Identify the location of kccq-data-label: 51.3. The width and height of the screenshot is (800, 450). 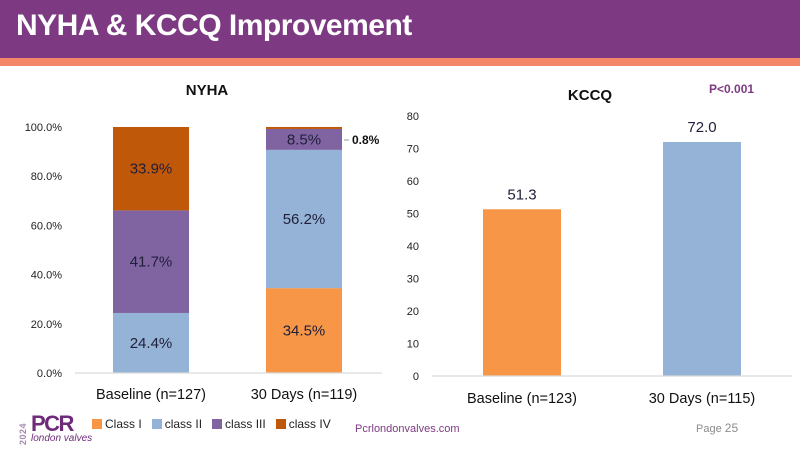
(521, 194).